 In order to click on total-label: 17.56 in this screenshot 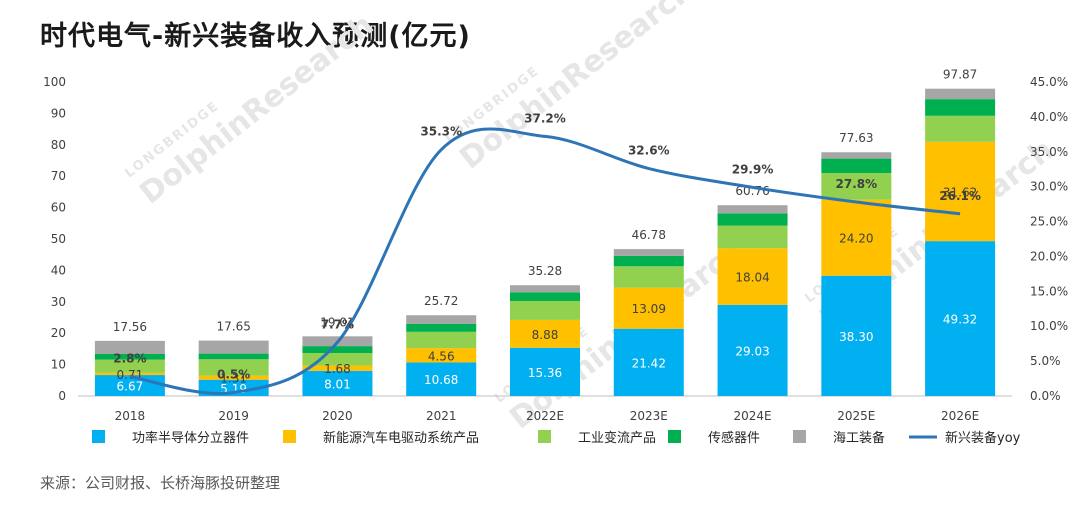, I will do `click(130, 327)`.